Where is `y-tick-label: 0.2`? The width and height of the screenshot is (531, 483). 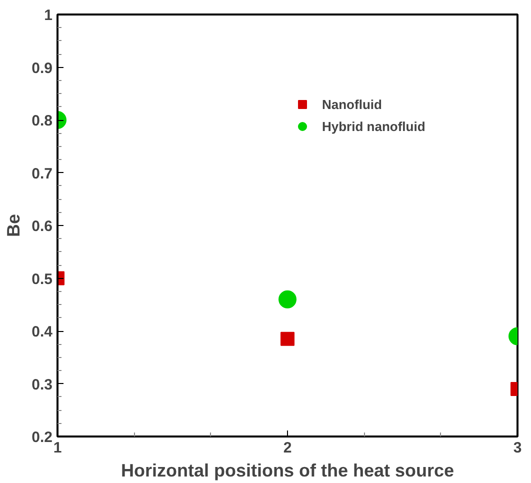 y-tick-label: 0.2 is located at coordinates (42, 437).